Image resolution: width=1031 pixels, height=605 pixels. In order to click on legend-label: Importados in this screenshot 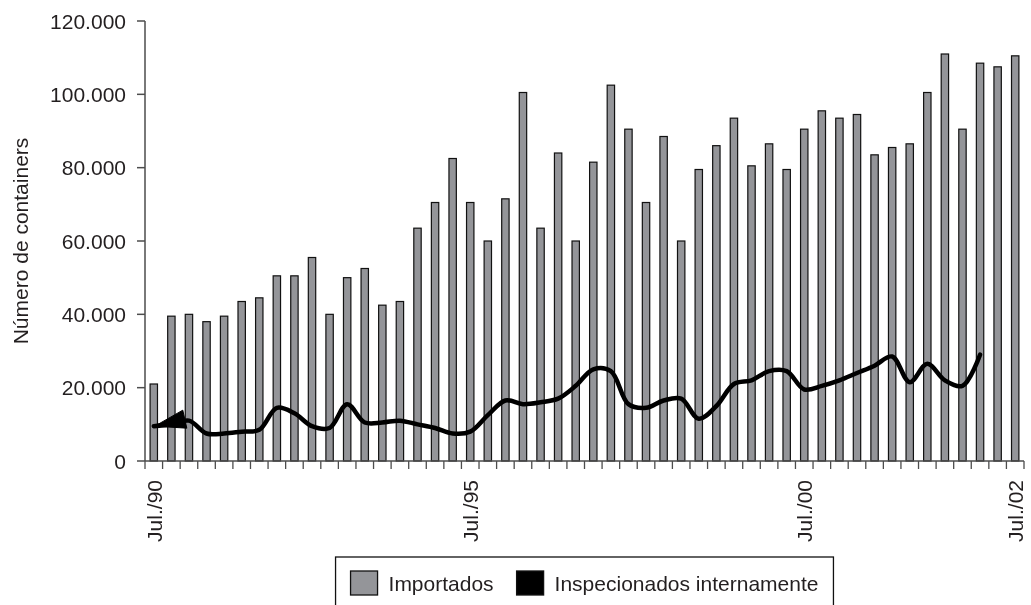, I will do `click(441, 583)`.